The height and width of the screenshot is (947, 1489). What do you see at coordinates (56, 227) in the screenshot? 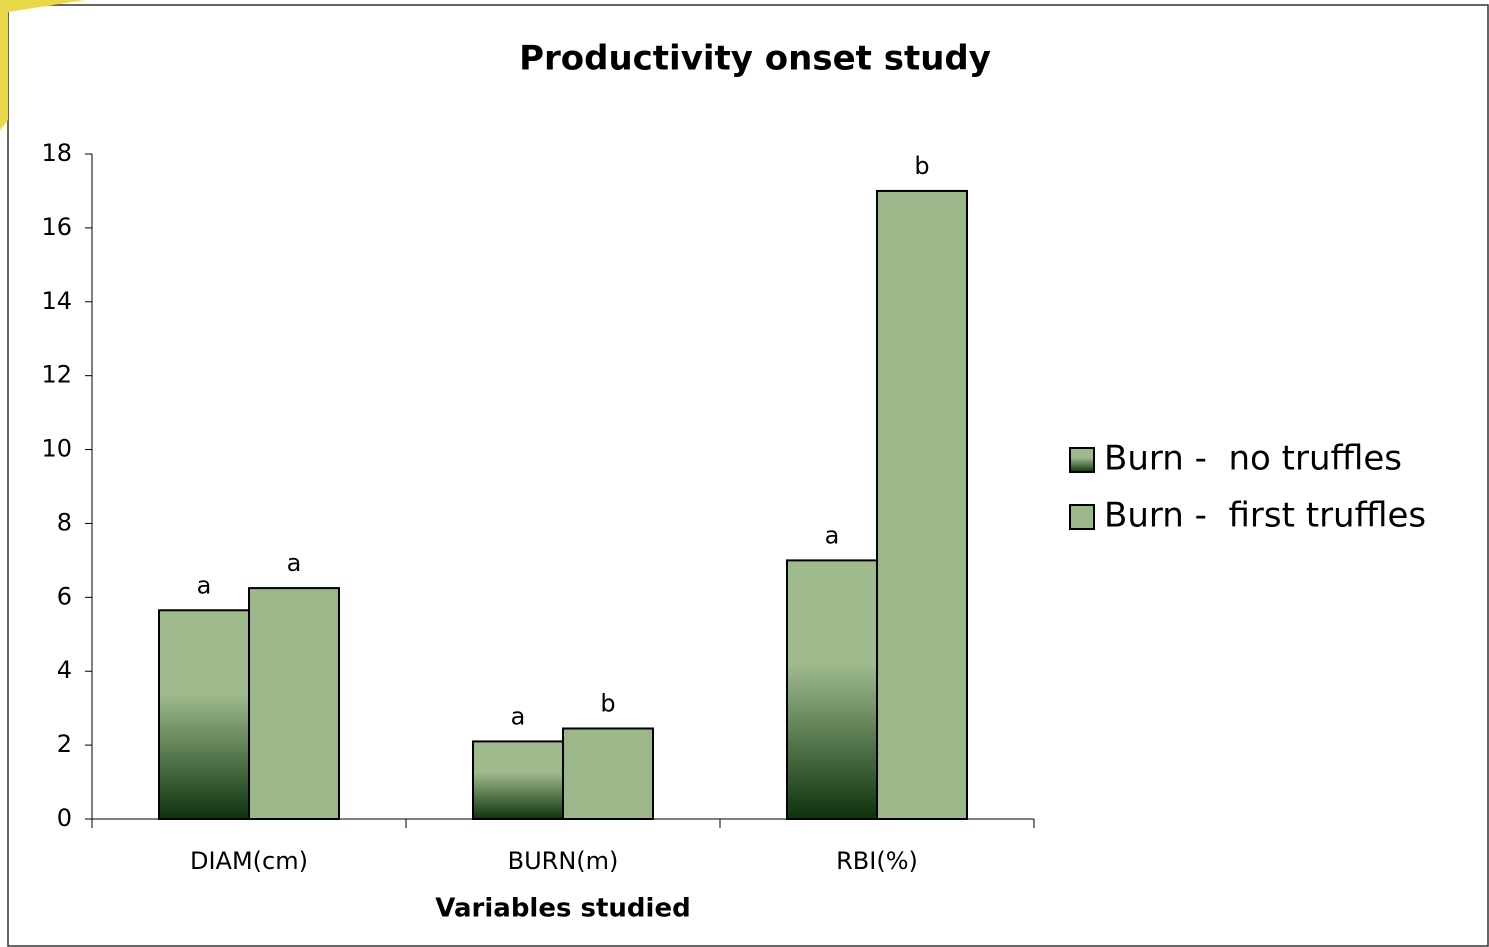
I see `y-tick-label: 16` at bounding box center [56, 227].